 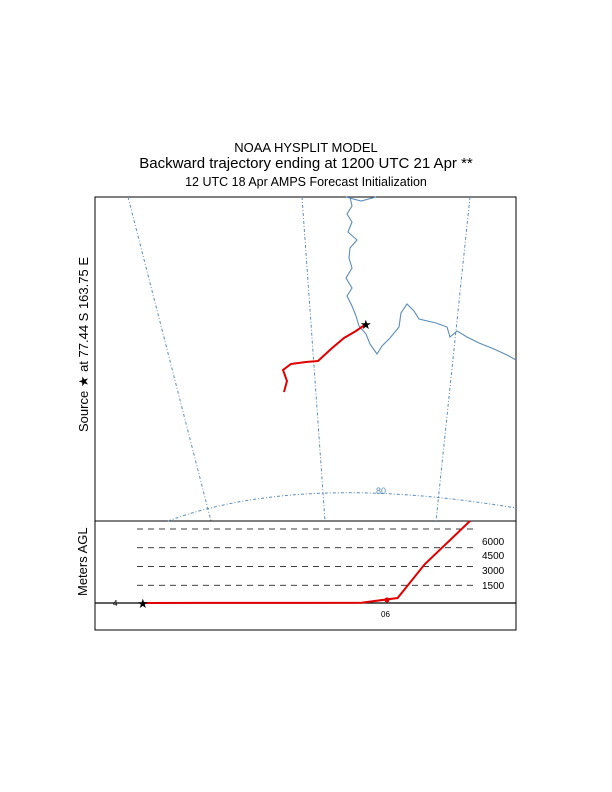 I want to click on latitude-label: 80, so click(x=381, y=491).